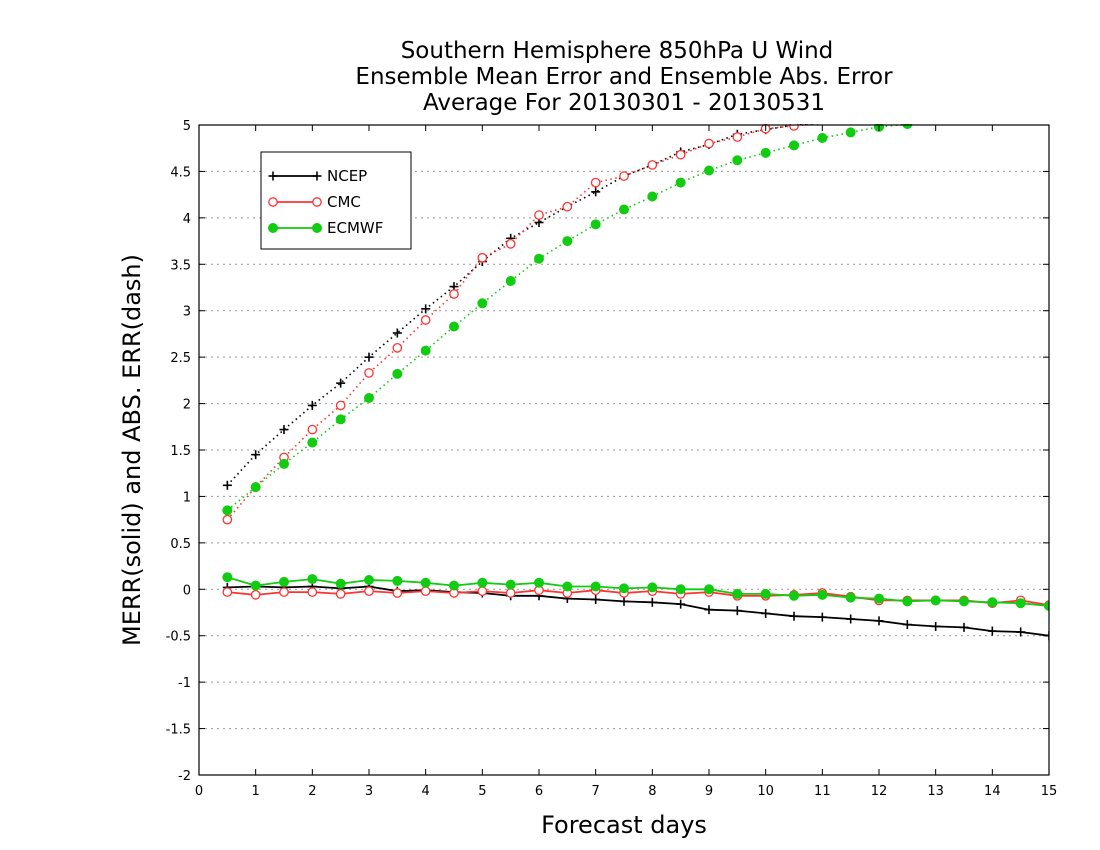  I want to click on x-tick-label: 11, so click(822, 791).